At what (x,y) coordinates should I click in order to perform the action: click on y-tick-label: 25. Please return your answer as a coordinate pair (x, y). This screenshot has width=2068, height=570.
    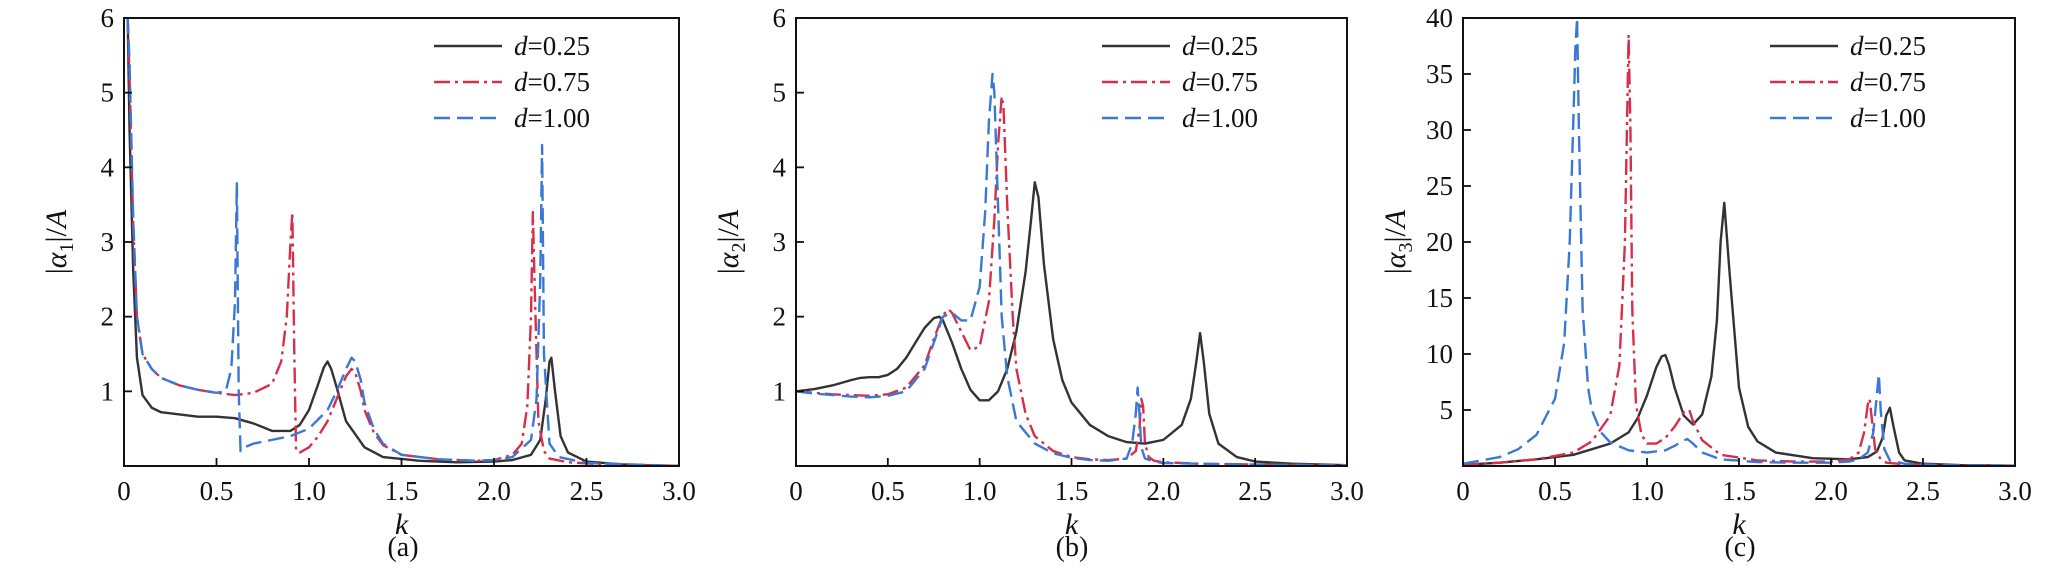
    Looking at the image, I should click on (1439, 186).